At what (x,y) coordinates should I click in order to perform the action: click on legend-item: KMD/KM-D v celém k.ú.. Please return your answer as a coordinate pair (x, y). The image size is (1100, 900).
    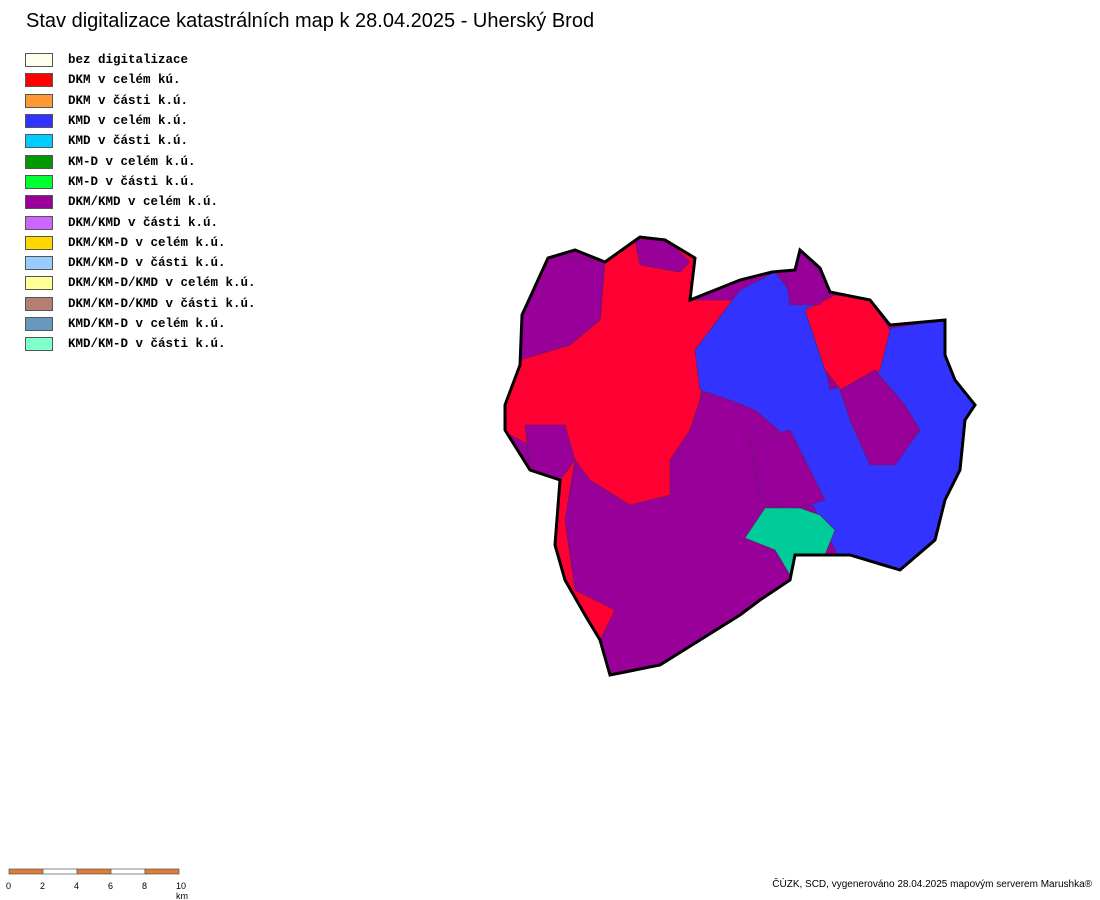
    Looking at the image, I should click on (140, 324).